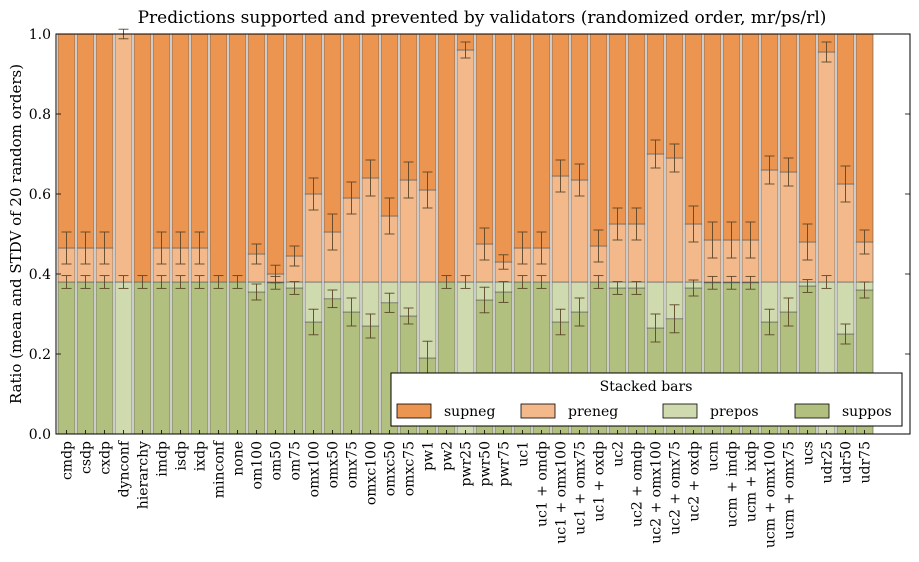  What do you see at coordinates (469, 412) in the screenshot?
I see `legend-label-supneg: supneg` at bounding box center [469, 412].